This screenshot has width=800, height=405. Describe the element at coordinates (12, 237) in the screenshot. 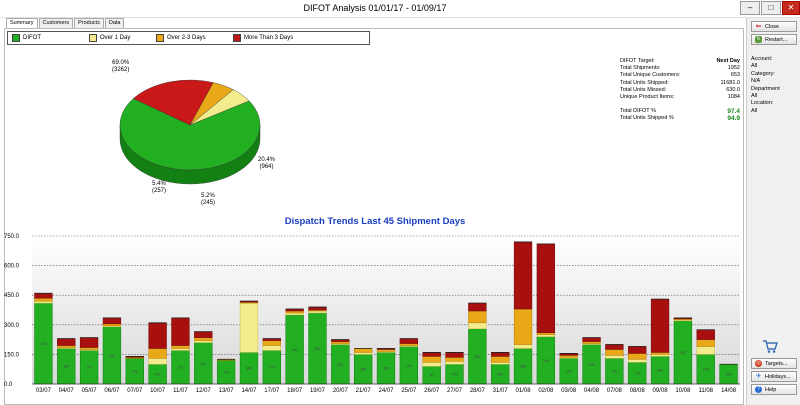

I see `y-tick-label: 750.0` at that location.